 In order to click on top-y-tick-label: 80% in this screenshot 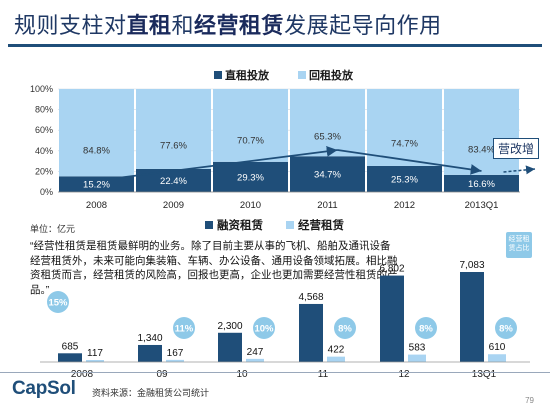, I will do `click(44, 110)`.